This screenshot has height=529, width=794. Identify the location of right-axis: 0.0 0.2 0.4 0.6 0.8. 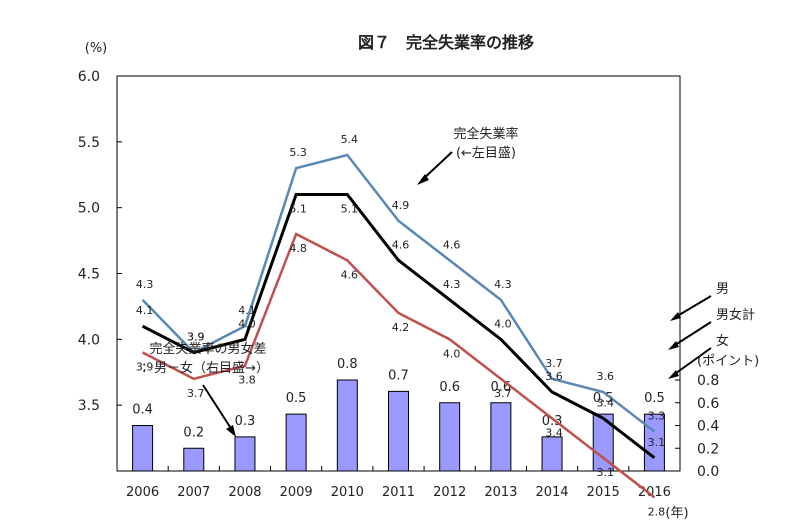
(697, 426).